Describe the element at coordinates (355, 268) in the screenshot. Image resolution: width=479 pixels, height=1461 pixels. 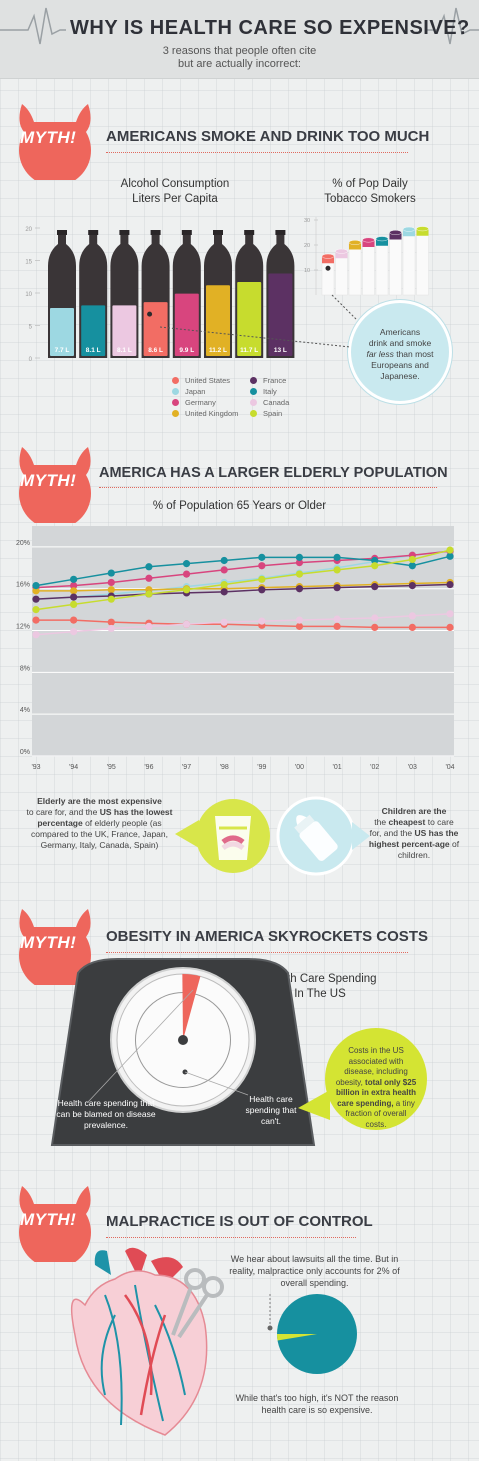
I see `cylinder-united-kingdom` at that location.